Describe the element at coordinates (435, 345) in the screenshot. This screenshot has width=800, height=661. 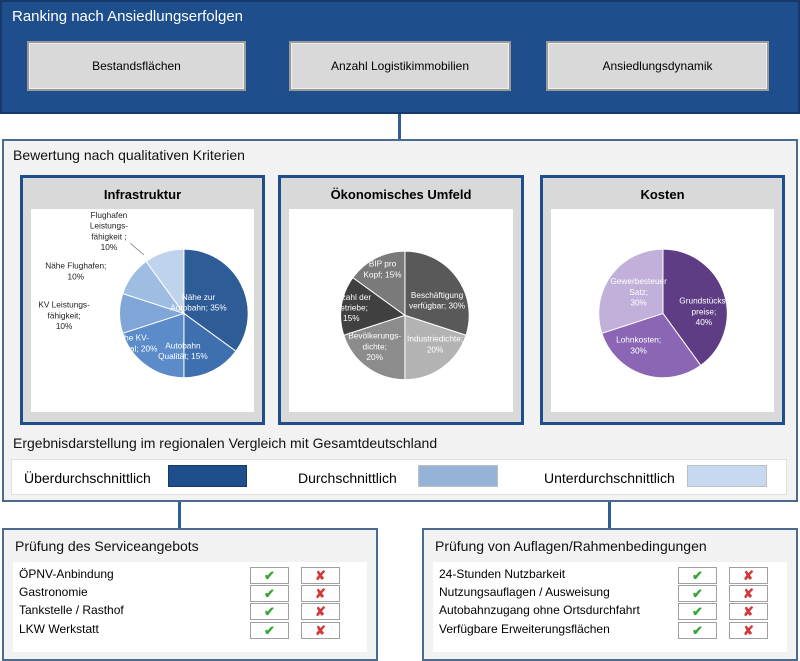
I see `pie-slice-label: Industriedichte; 20%` at that location.